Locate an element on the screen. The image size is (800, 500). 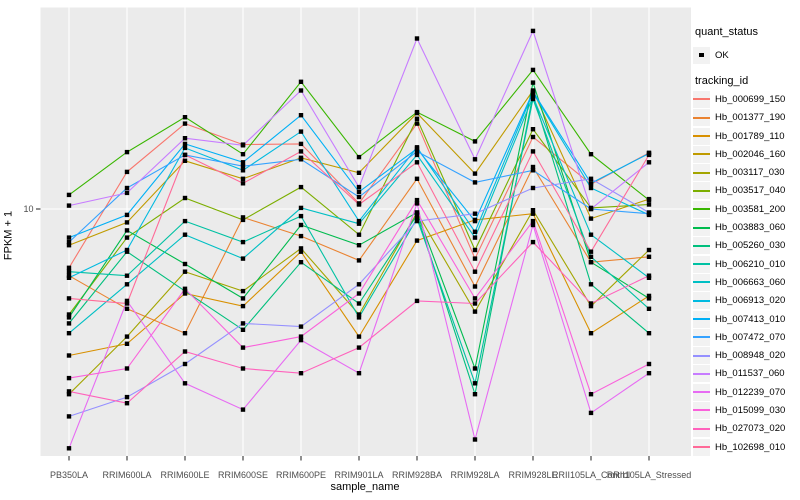
legend-tracking-id-item: Hb_006913_020 is located at coordinates (746, 301).